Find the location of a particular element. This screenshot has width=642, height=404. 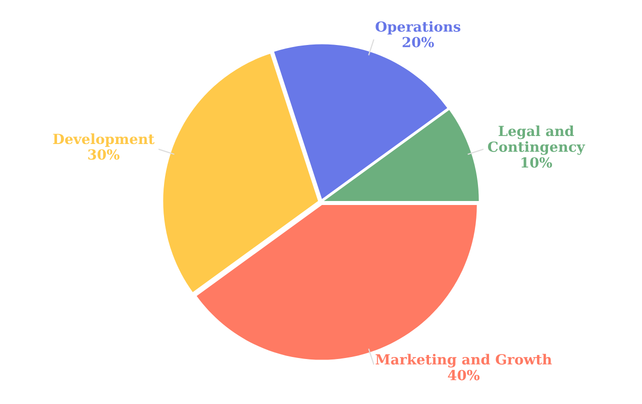

data-label: 40% is located at coordinates (464, 375).